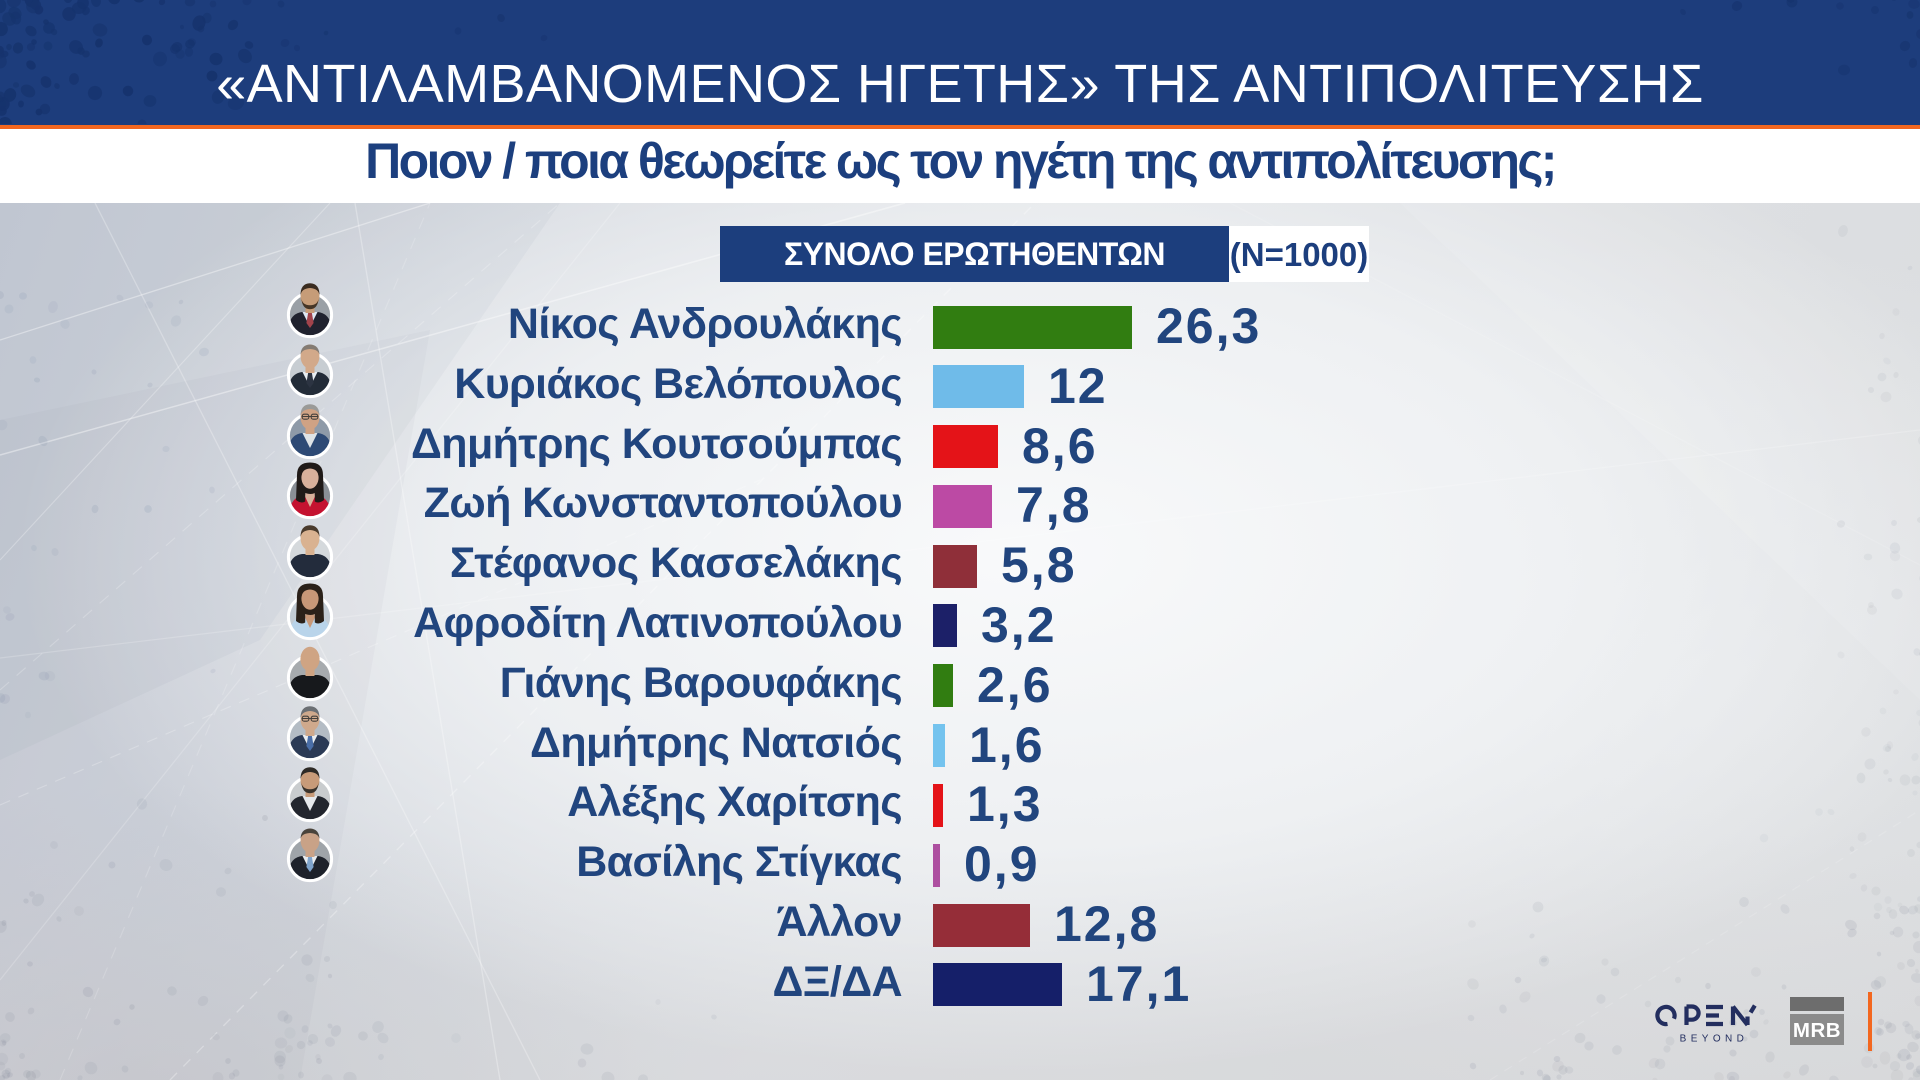 The height and width of the screenshot is (1080, 1920). What do you see at coordinates (1714, 1039) in the screenshot?
I see `svg-text: BEYOND` at bounding box center [1714, 1039].